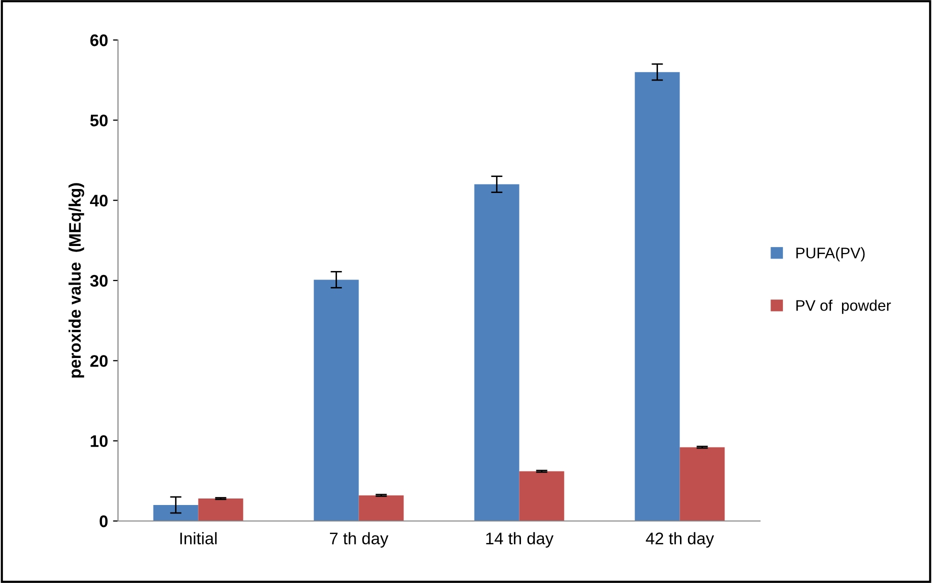  Describe the element at coordinates (198, 538) in the screenshot. I see `x-tick-label: Initial` at that location.